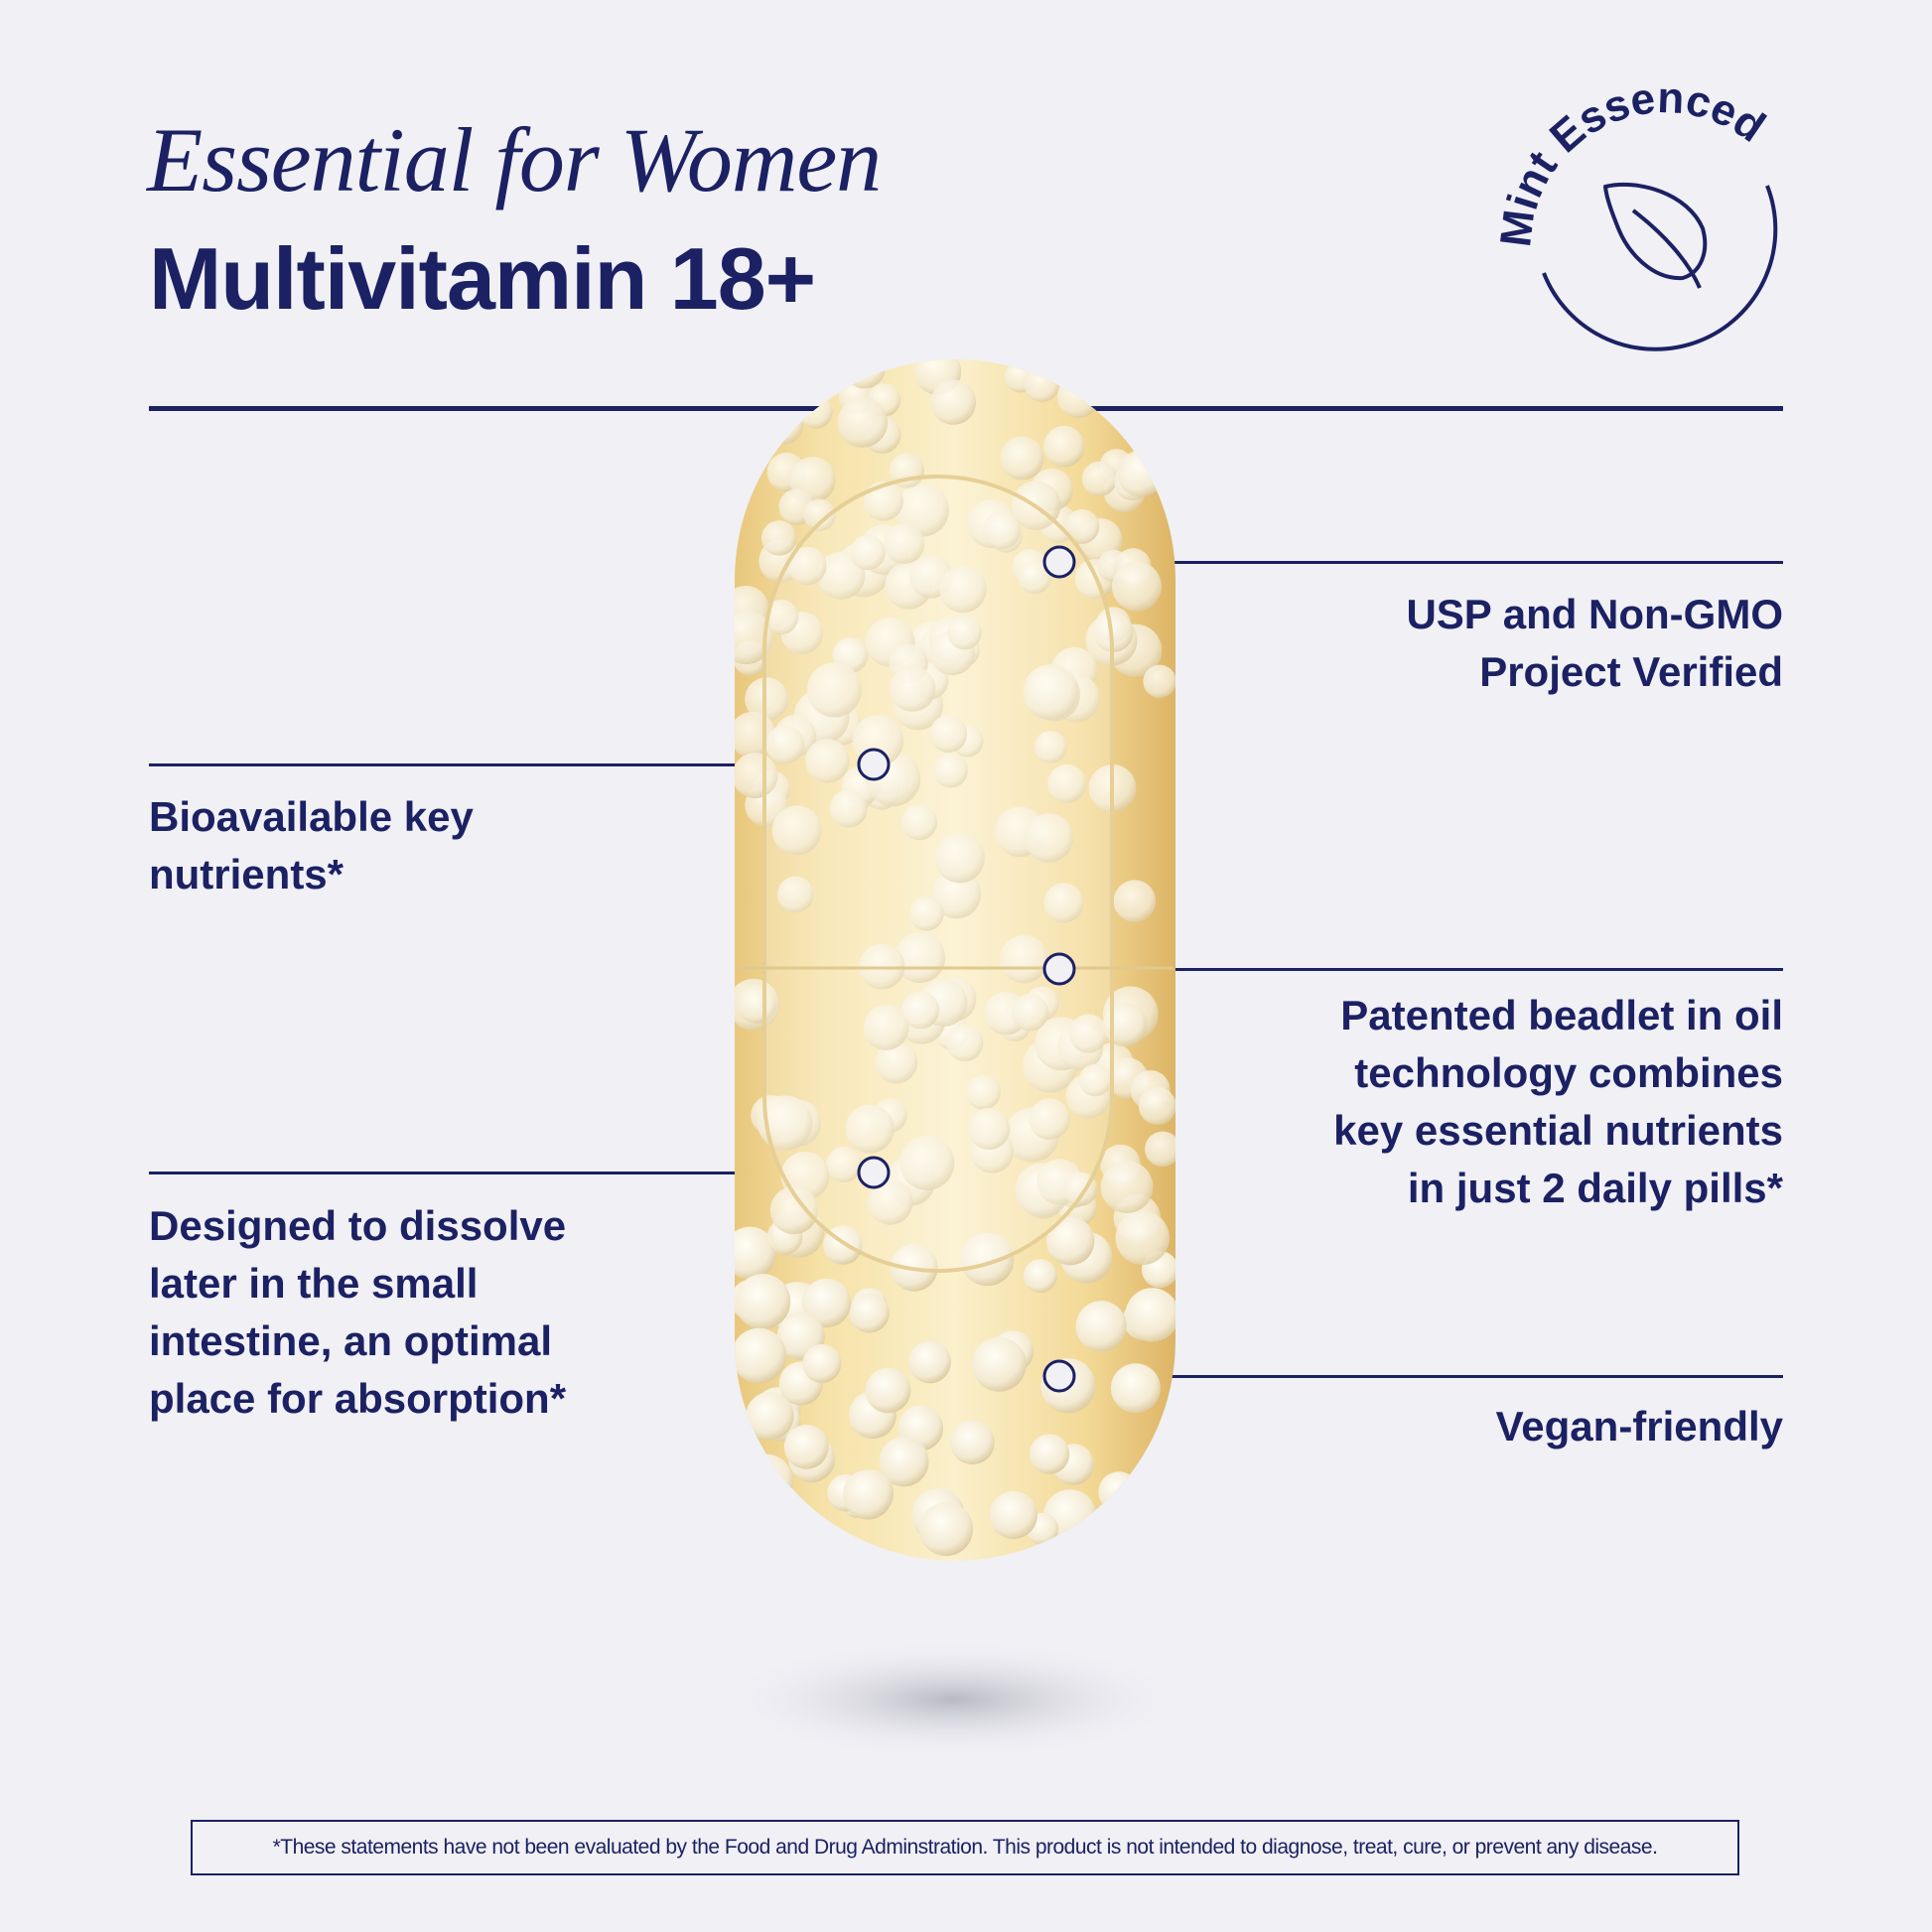  What do you see at coordinates (1059, 1376) in the screenshot?
I see `callout-marker-vegan` at bounding box center [1059, 1376].